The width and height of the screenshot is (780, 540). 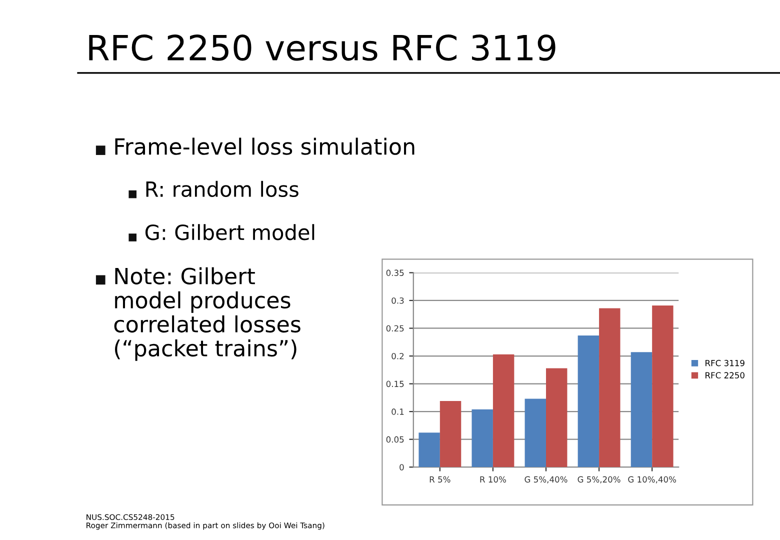 I want to click on y-tick-label: 0.3, so click(x=398, y=300).